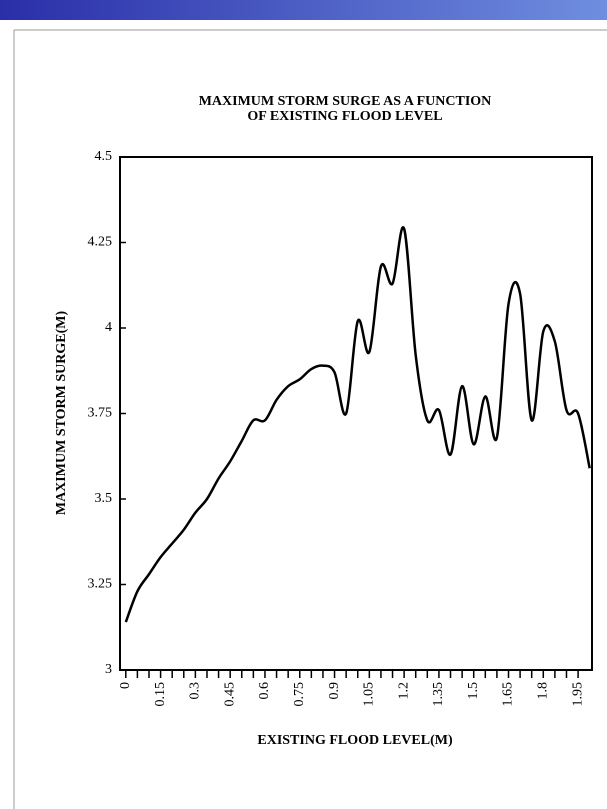  What do you see at coordinates (264, 691) in the screenshot?
I see `x-tick-label: 0.6` at bounding box center [264, 691].